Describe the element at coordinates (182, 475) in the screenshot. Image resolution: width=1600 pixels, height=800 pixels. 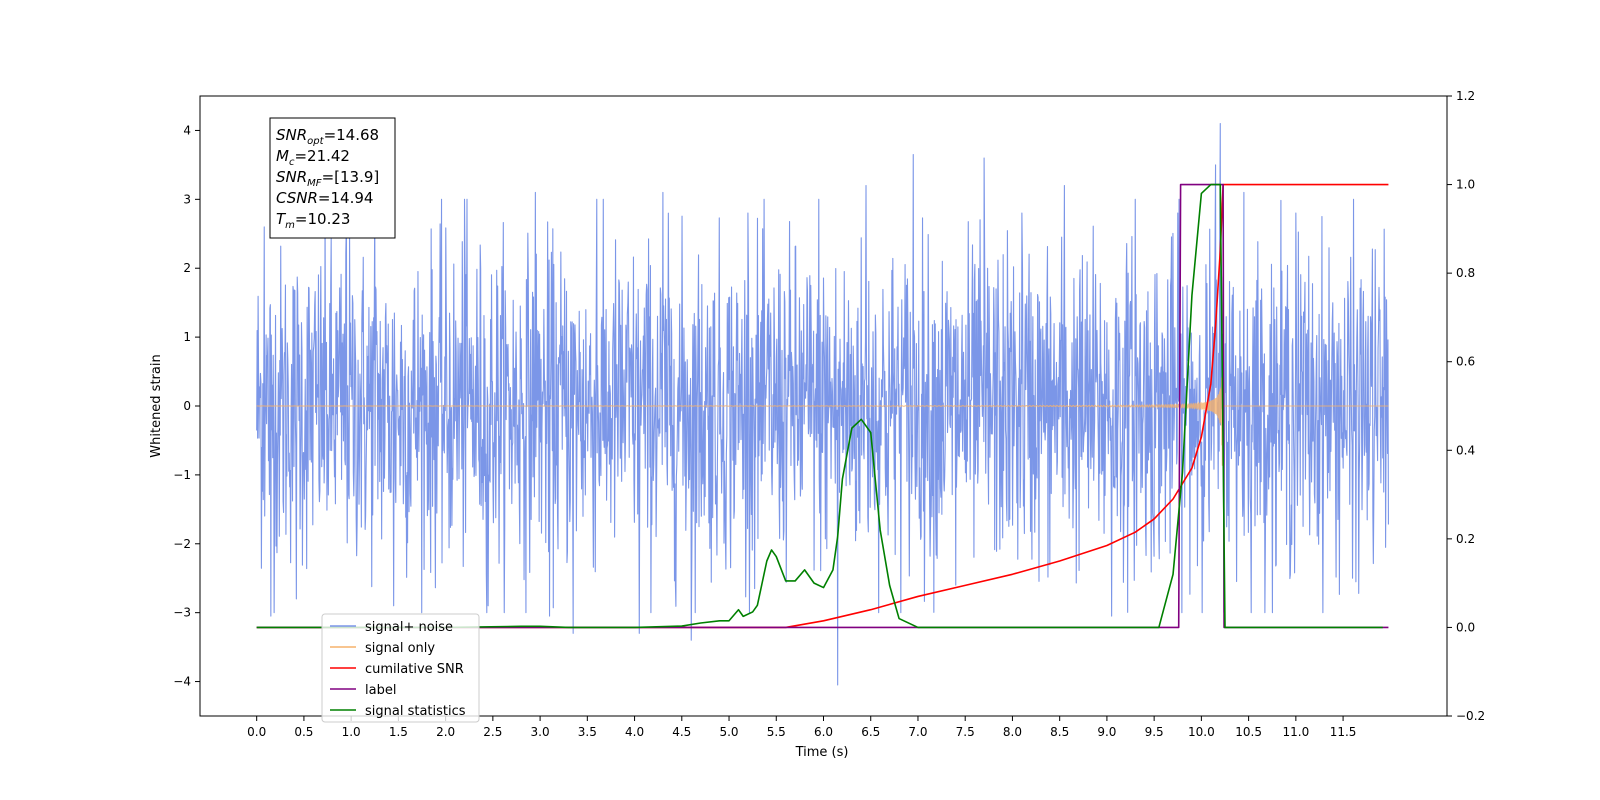
I see `y-left-tick-label: −1` at that location.